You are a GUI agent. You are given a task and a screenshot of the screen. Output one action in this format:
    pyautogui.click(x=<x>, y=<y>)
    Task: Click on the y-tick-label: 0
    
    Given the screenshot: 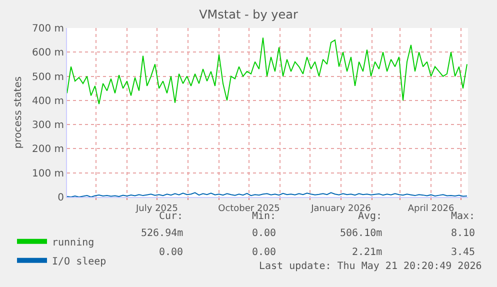 What is the action you would take?
    pyautogui.click(x=61, y=198)
    